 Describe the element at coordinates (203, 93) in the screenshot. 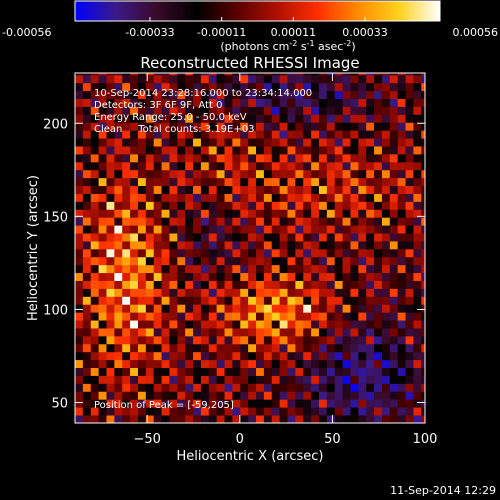

I see `annotation-time-range: 10-Sep-2014 23:28:16.000 to 23:34:14.000` at that location.